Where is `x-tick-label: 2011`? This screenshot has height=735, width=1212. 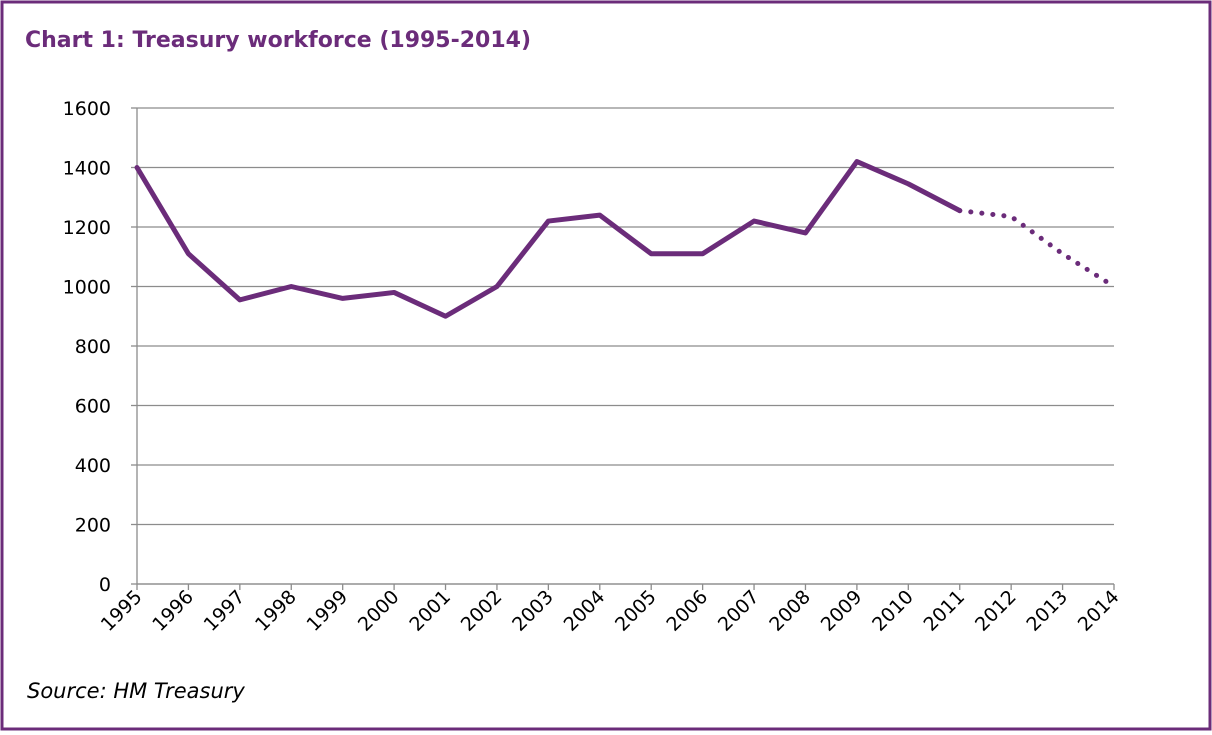 x-tick-label: 2011 is located at coordinates (945, 611).